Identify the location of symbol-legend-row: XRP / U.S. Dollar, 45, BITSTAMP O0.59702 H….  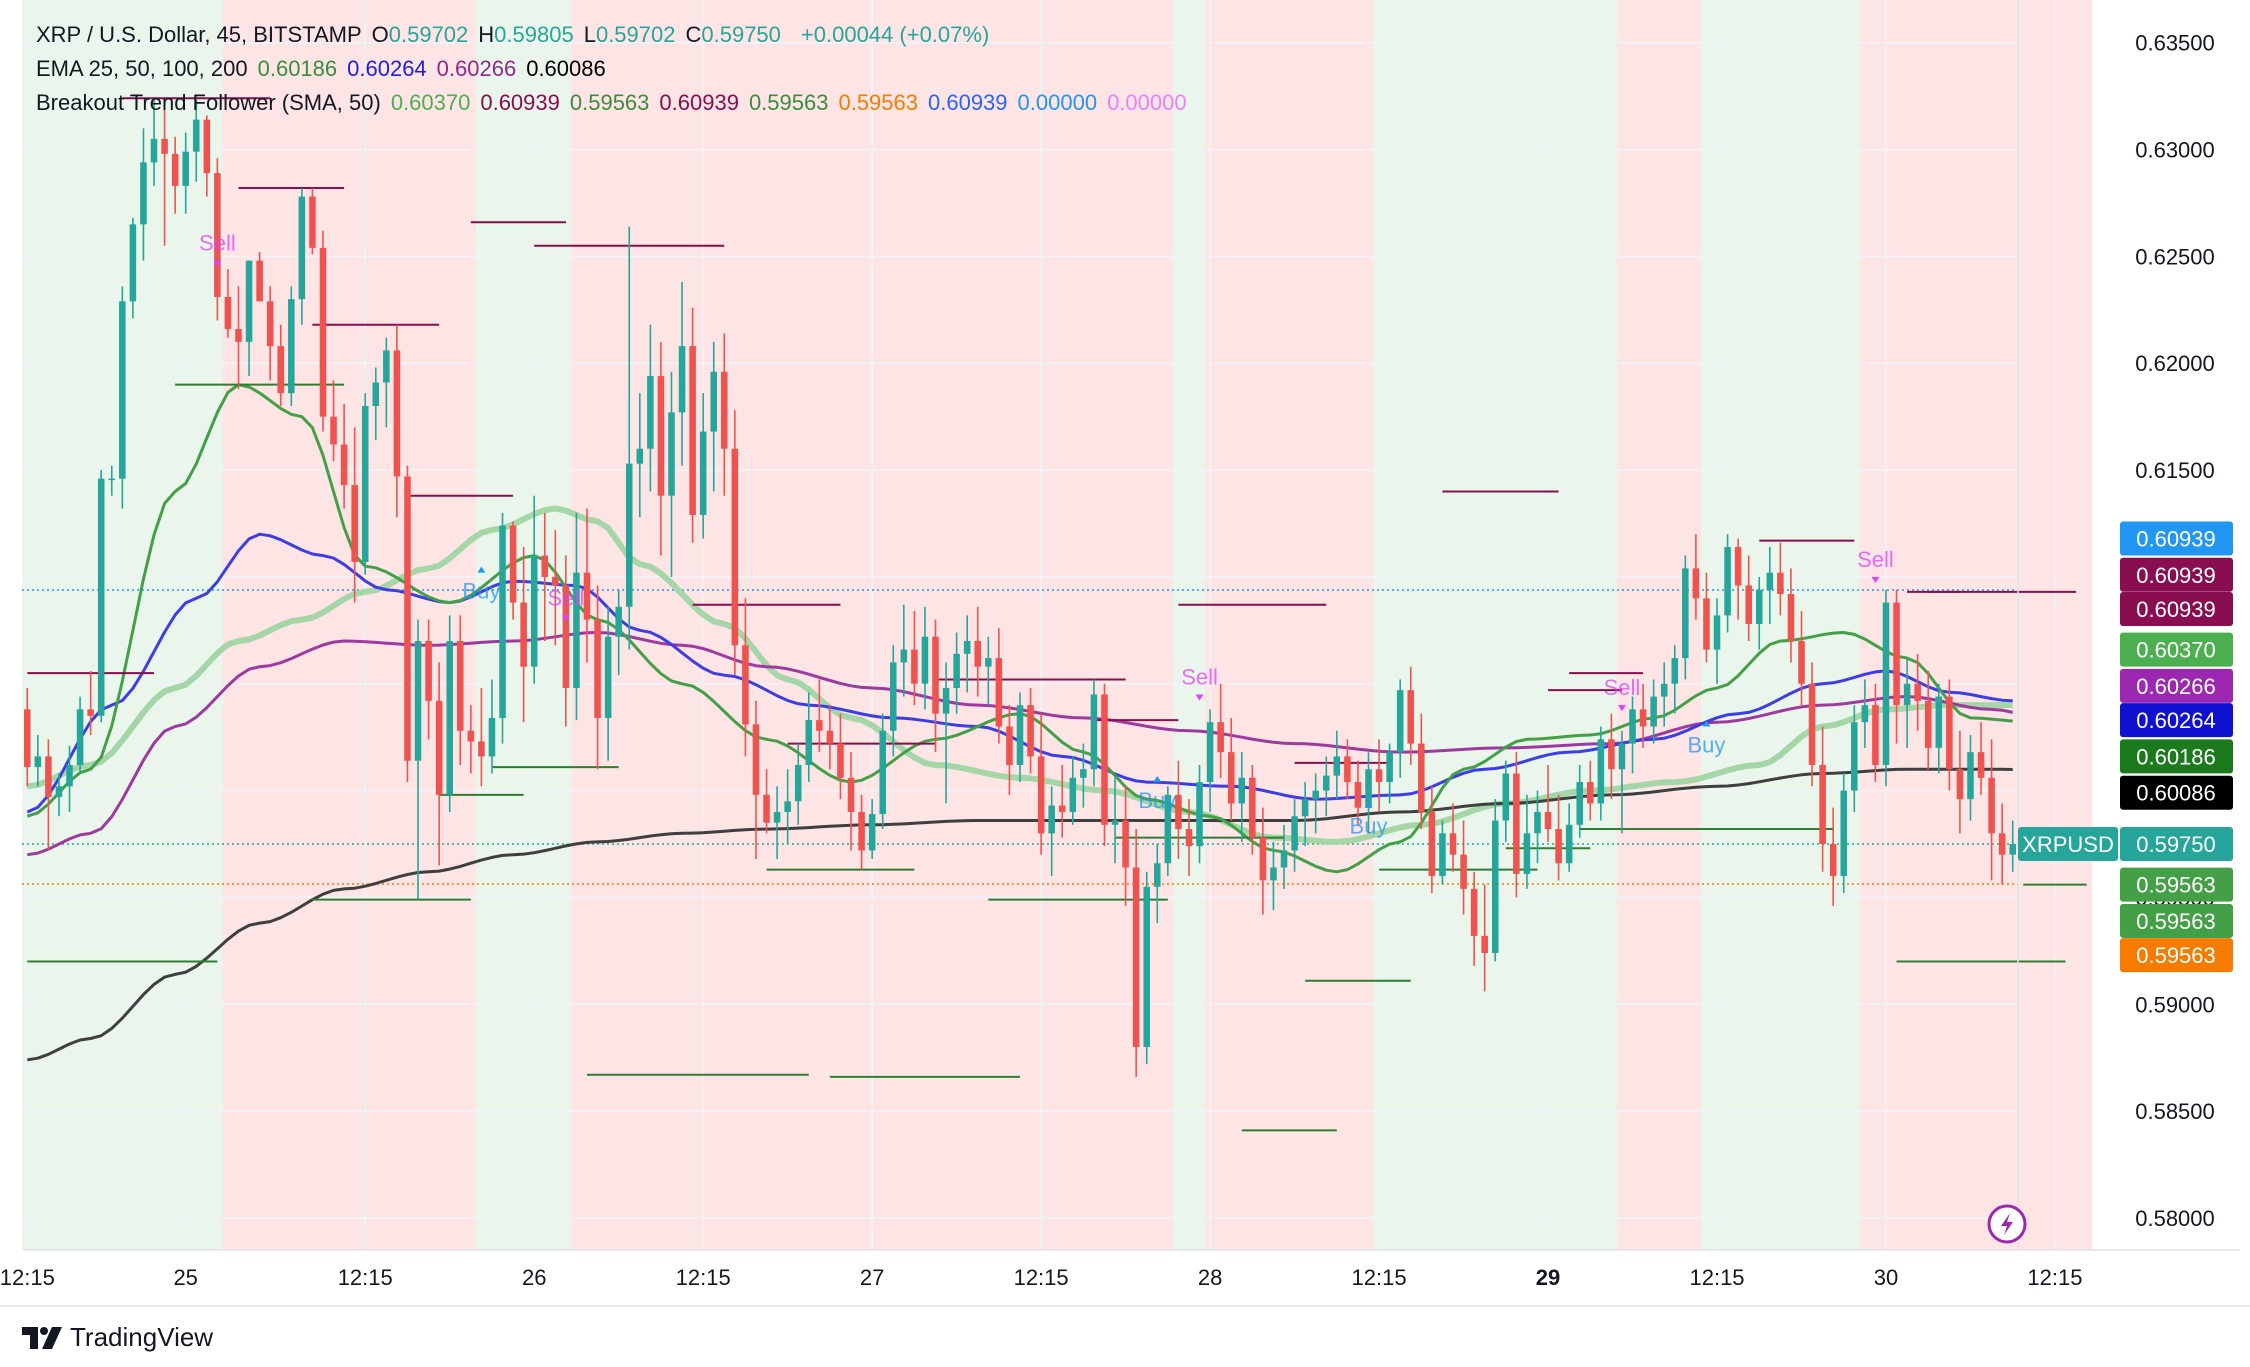
(621, 35).